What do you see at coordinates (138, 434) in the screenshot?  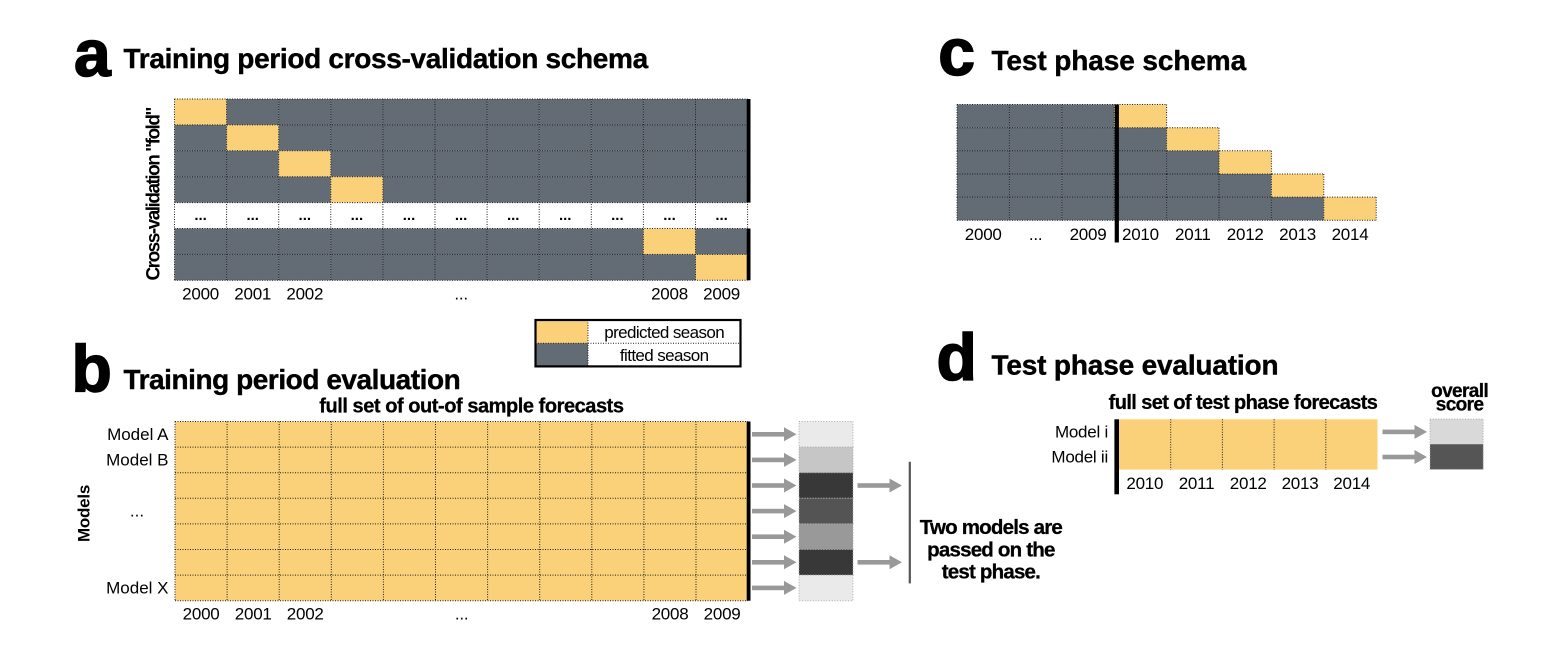 I see `svg-text: Model A` at bounding box center [138, 434].